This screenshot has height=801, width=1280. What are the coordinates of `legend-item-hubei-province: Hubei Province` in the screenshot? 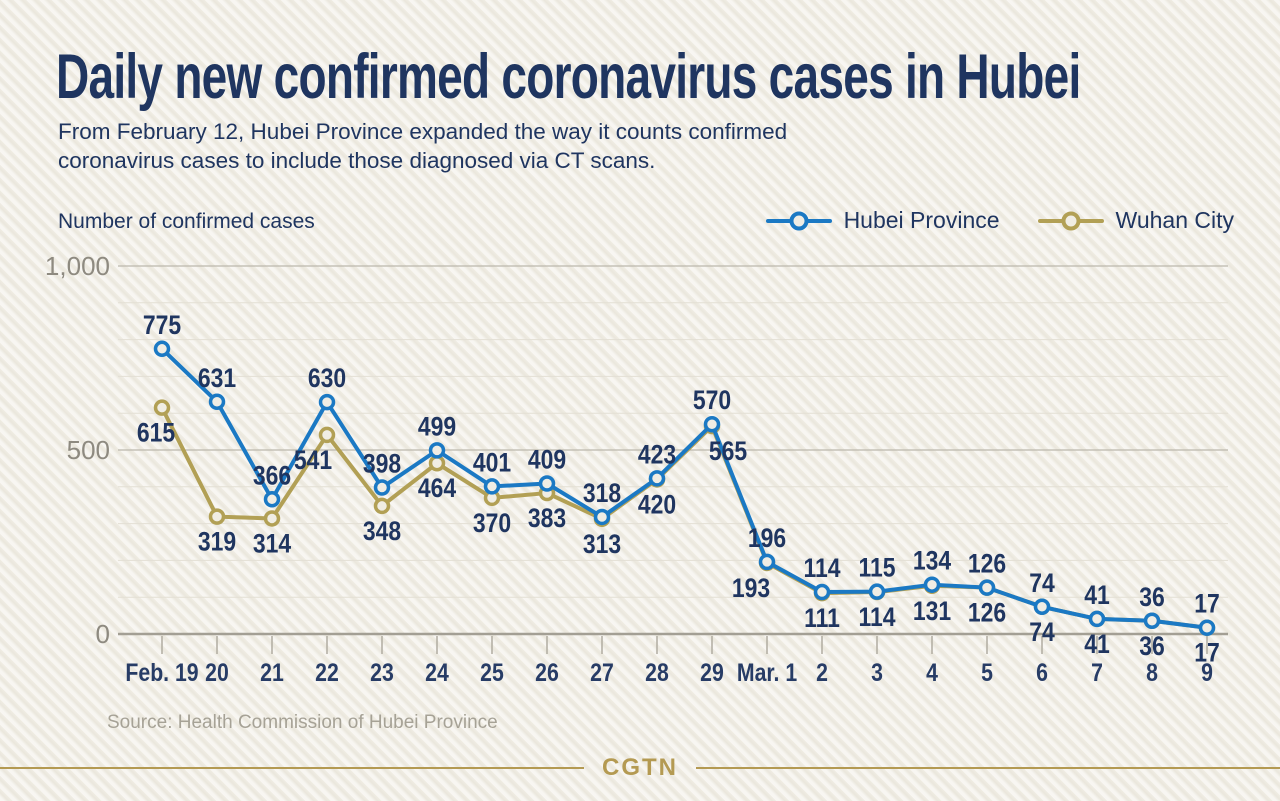 It's located at (882, 220).